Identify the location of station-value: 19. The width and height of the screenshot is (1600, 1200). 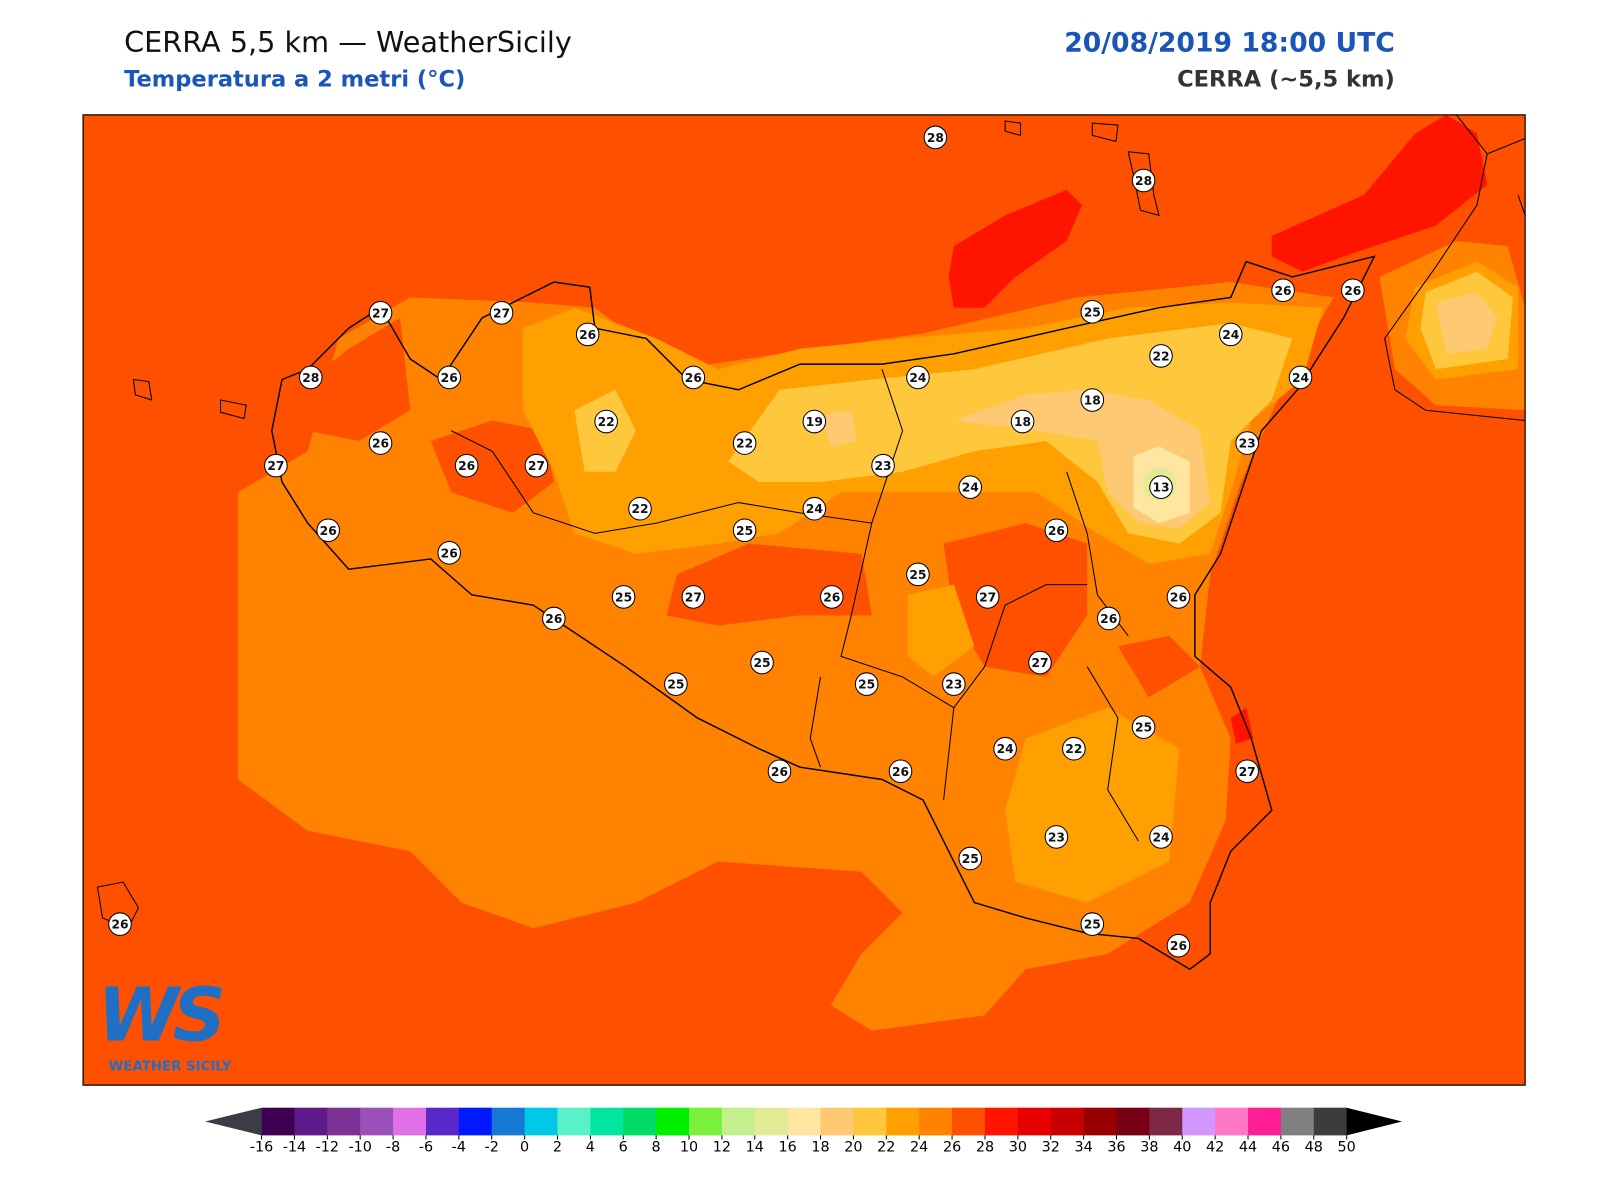
(814, 422).